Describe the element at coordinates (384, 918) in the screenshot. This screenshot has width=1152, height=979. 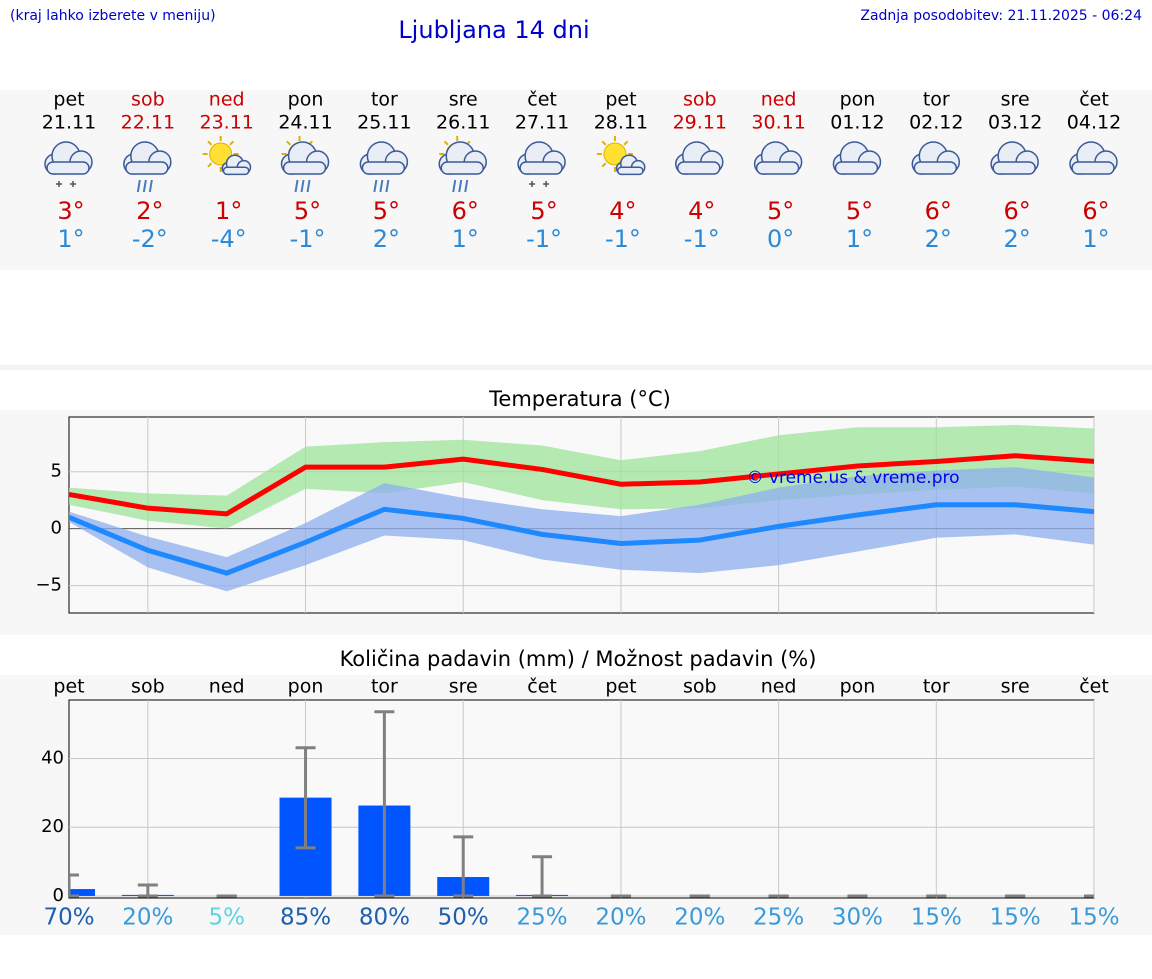
I see `chance-label: 80%` at that location.